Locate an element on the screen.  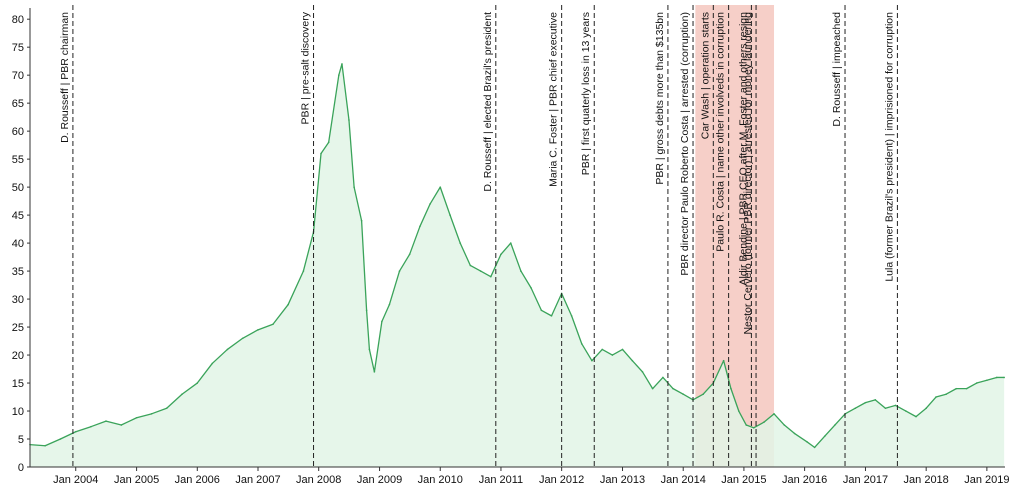
y-tick-label: 0 is located at coordinates (21, 468).